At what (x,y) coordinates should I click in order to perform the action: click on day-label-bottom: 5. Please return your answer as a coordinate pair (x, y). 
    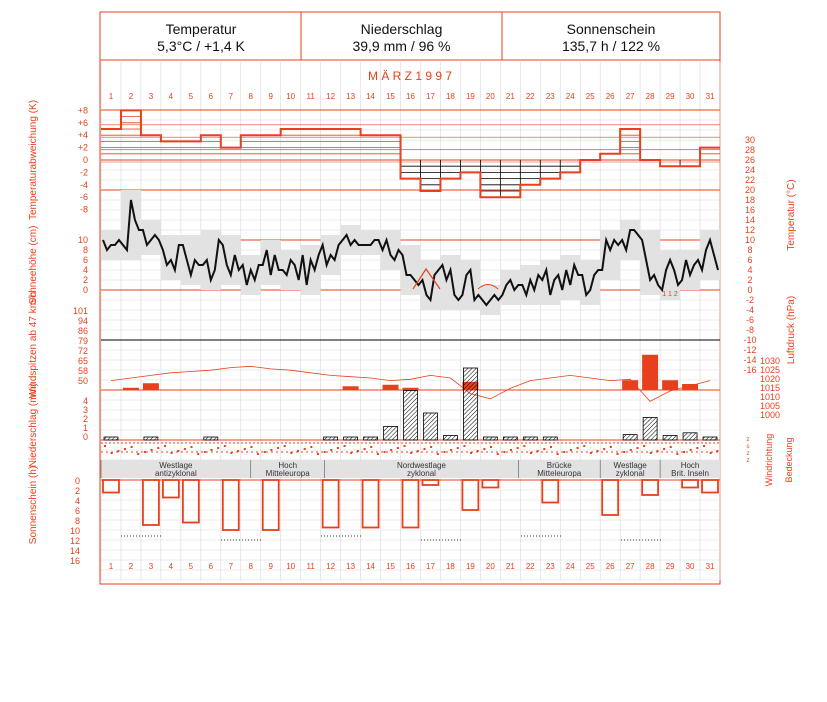
    Looking at the image, I should click on (191, 566).